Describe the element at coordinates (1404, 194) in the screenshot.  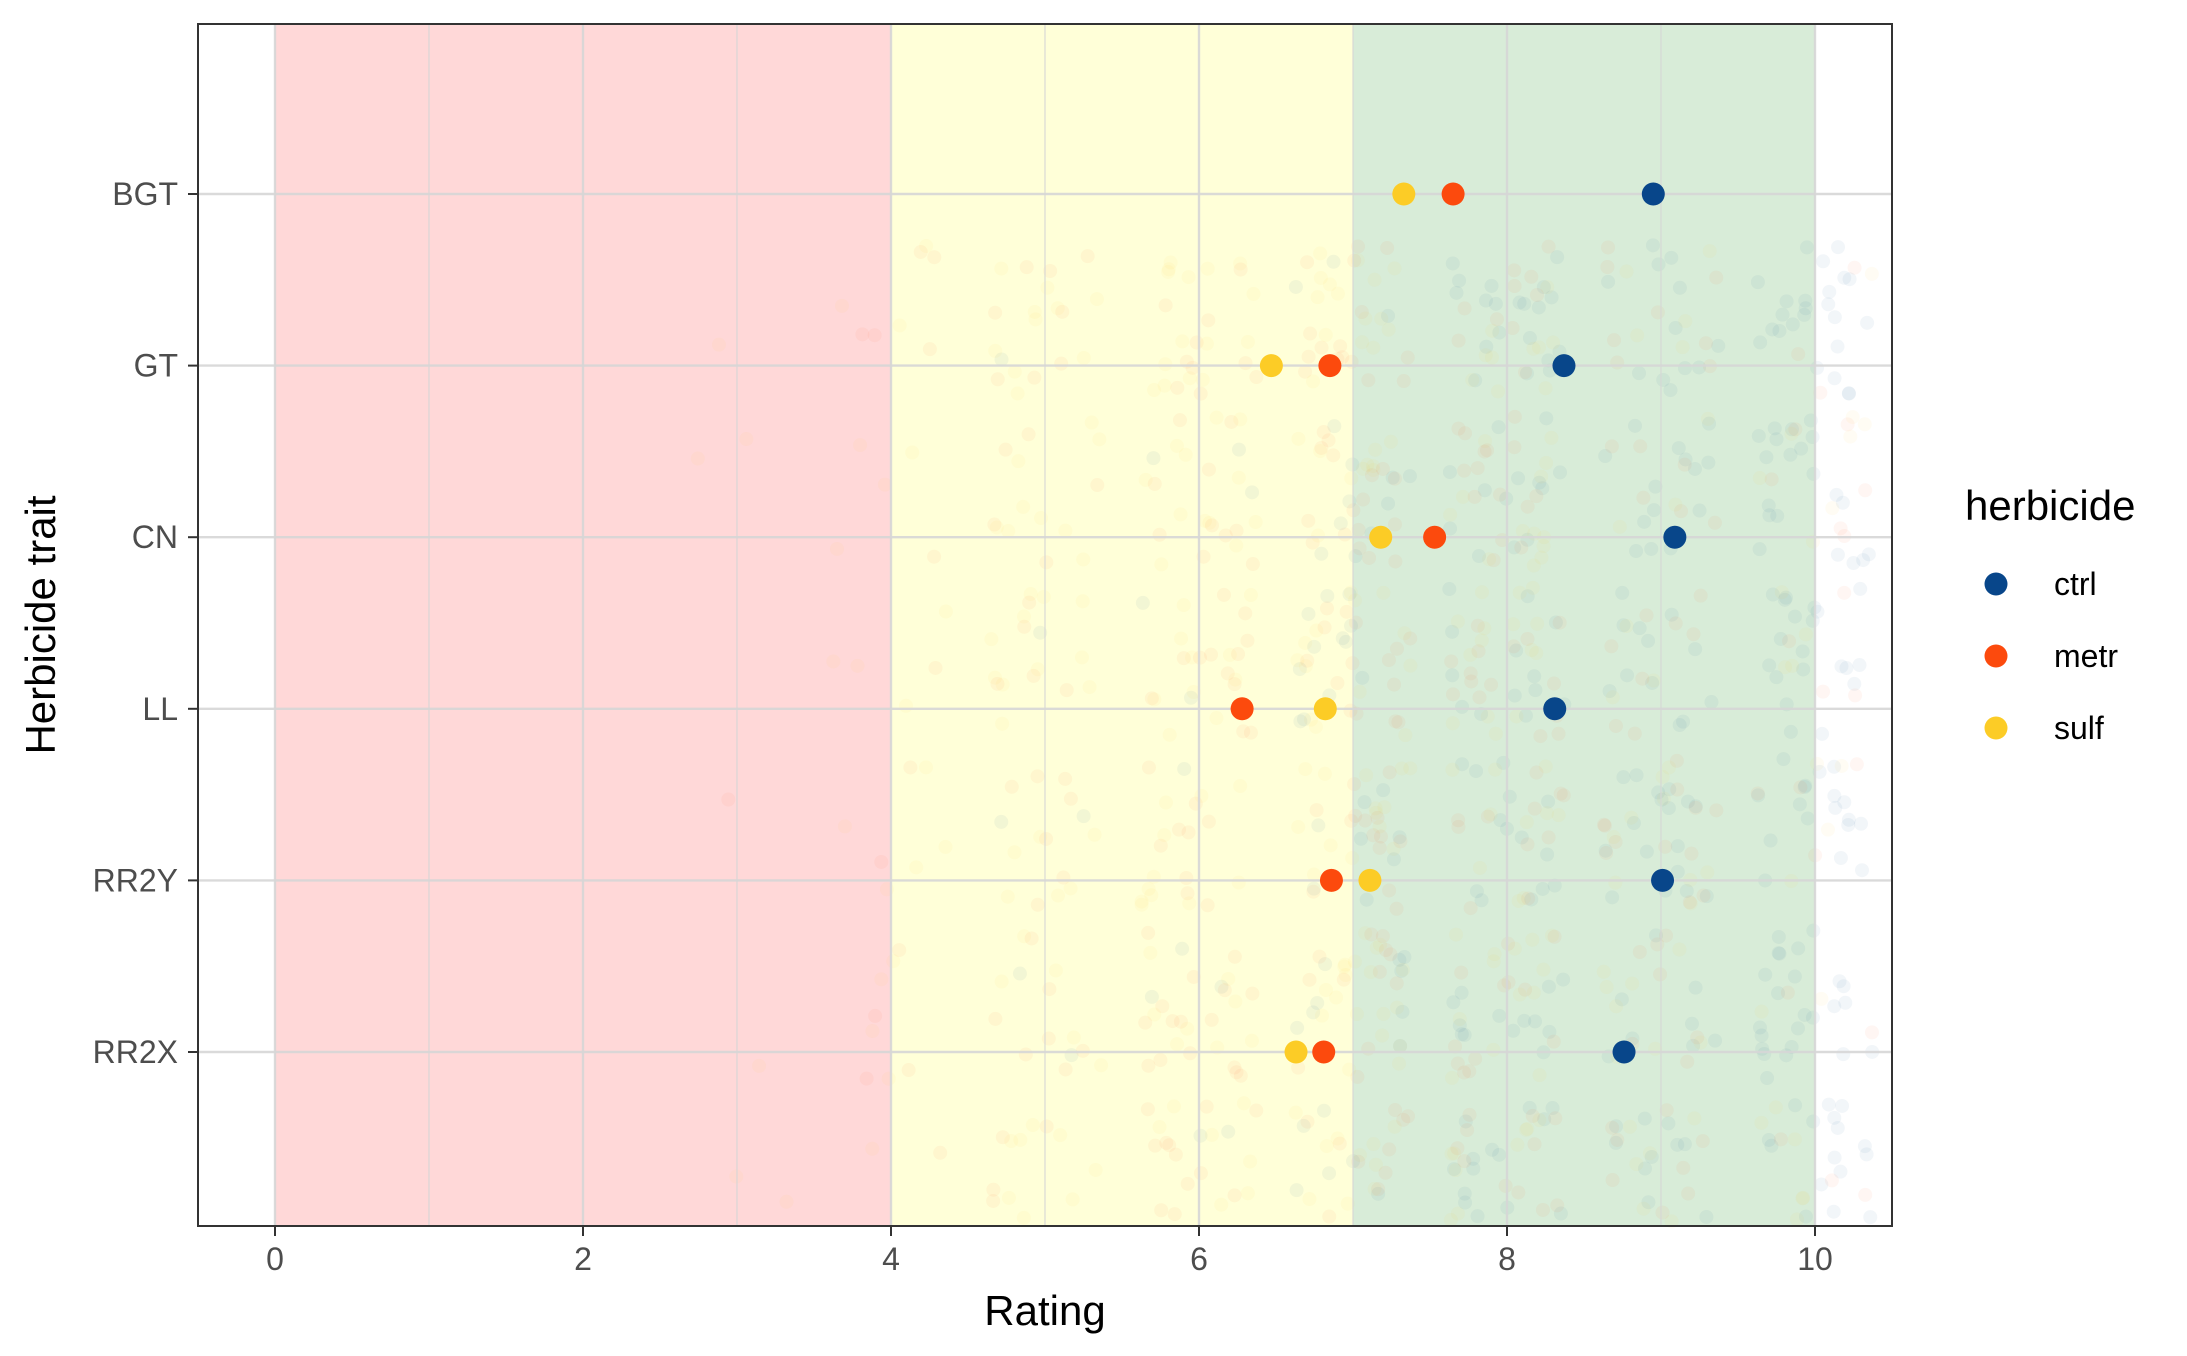
I see `point-sulf-bgt` at that location.